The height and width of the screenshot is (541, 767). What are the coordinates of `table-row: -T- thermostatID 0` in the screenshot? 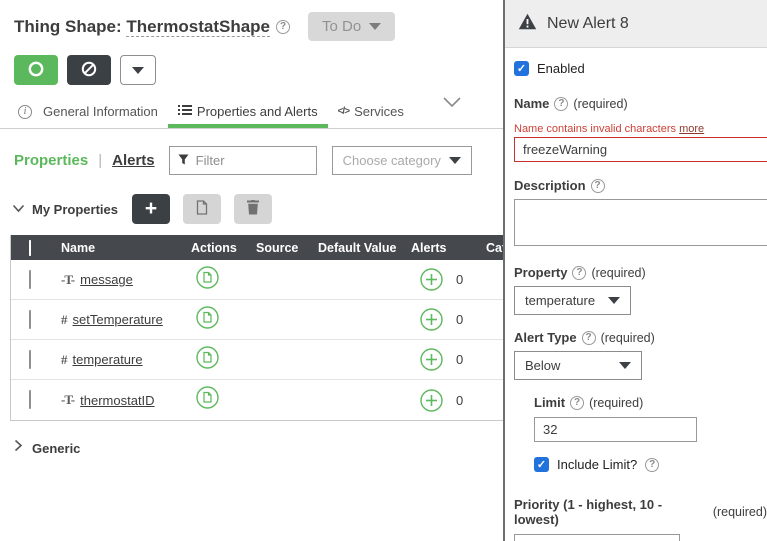 It's located at (257, 400).